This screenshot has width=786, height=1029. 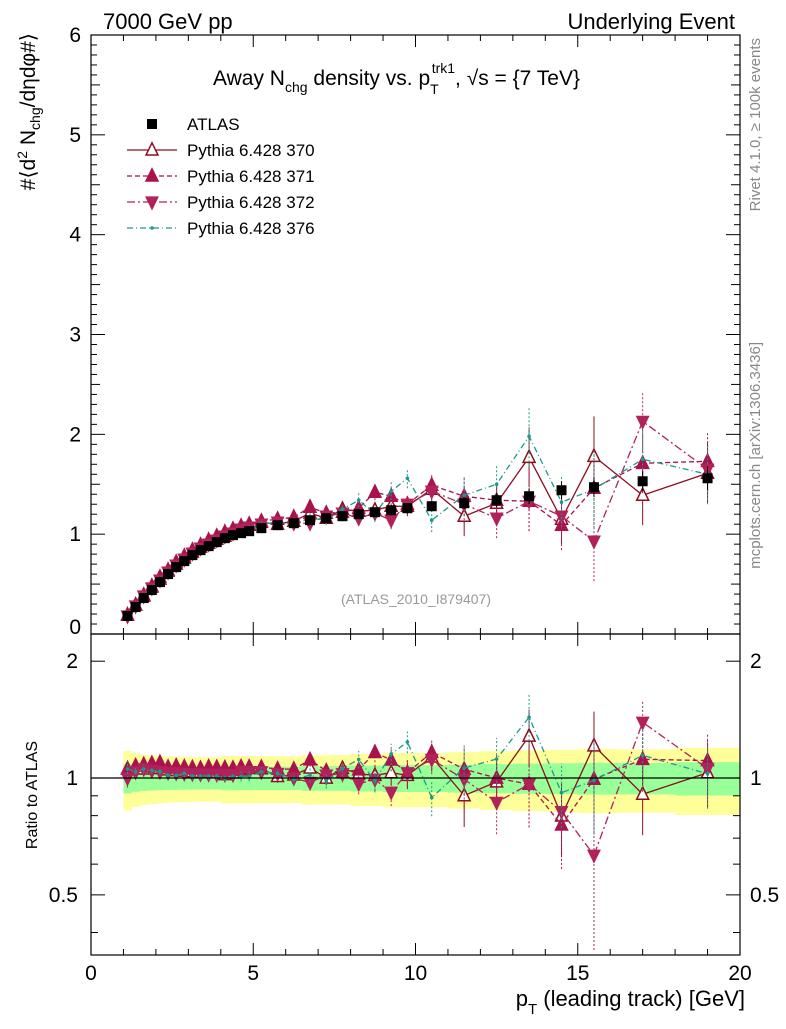 What do you see at coordinates (417, 544) in the screenshot?
I see `series-atlas` at bounding box center [417, 544].